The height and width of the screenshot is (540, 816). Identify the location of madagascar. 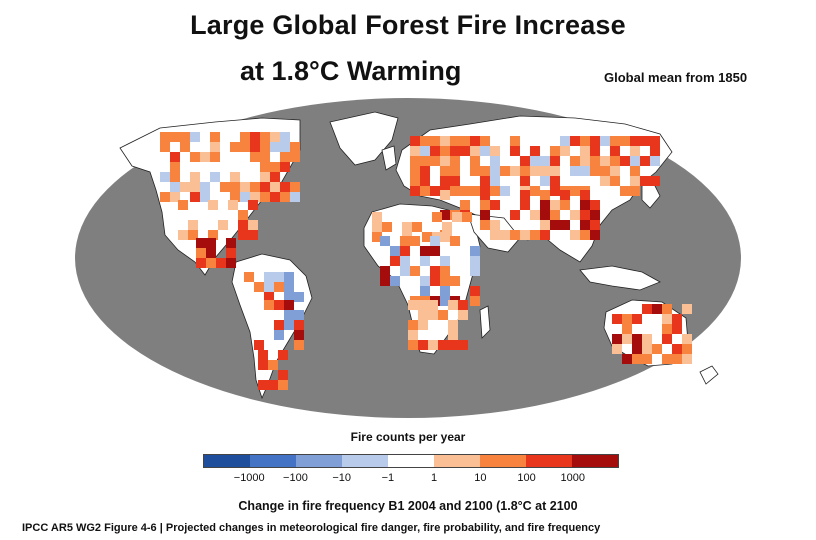
(485, 322).